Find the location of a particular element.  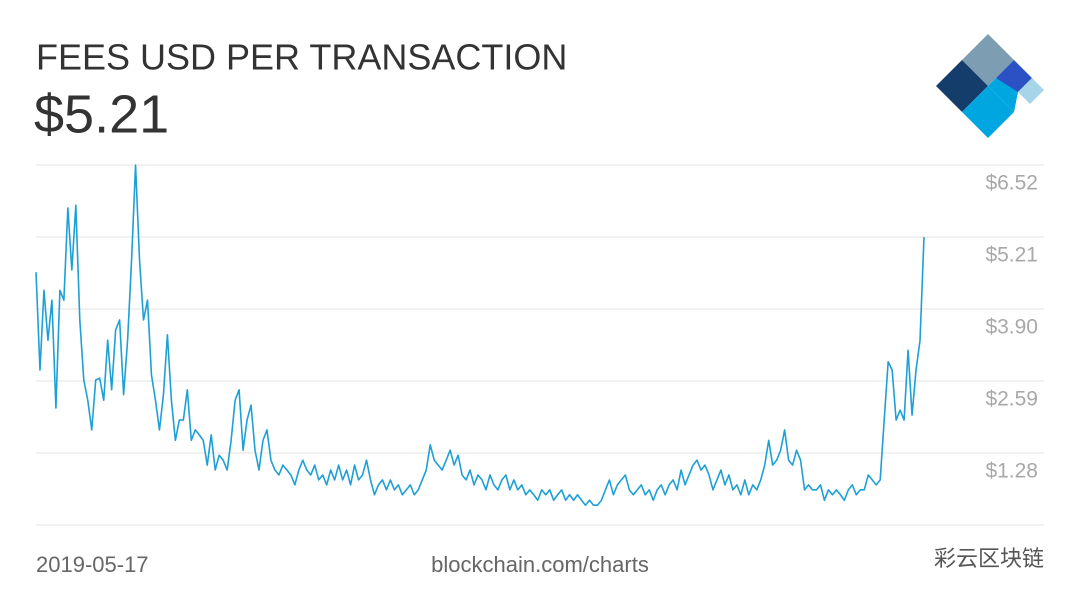

start-date: 2019-05-17 is located at coordinates (92, 564).